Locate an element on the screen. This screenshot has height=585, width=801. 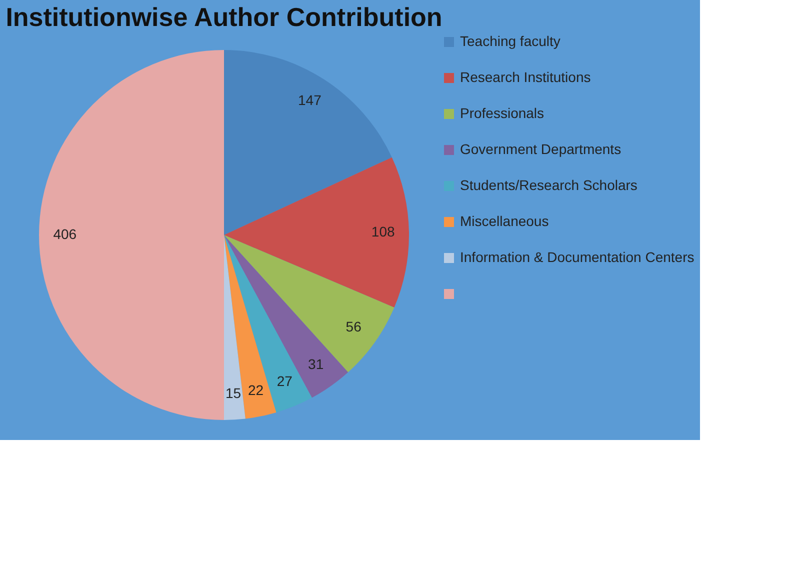
data-label: 56 is located at coordinates (354, 326).